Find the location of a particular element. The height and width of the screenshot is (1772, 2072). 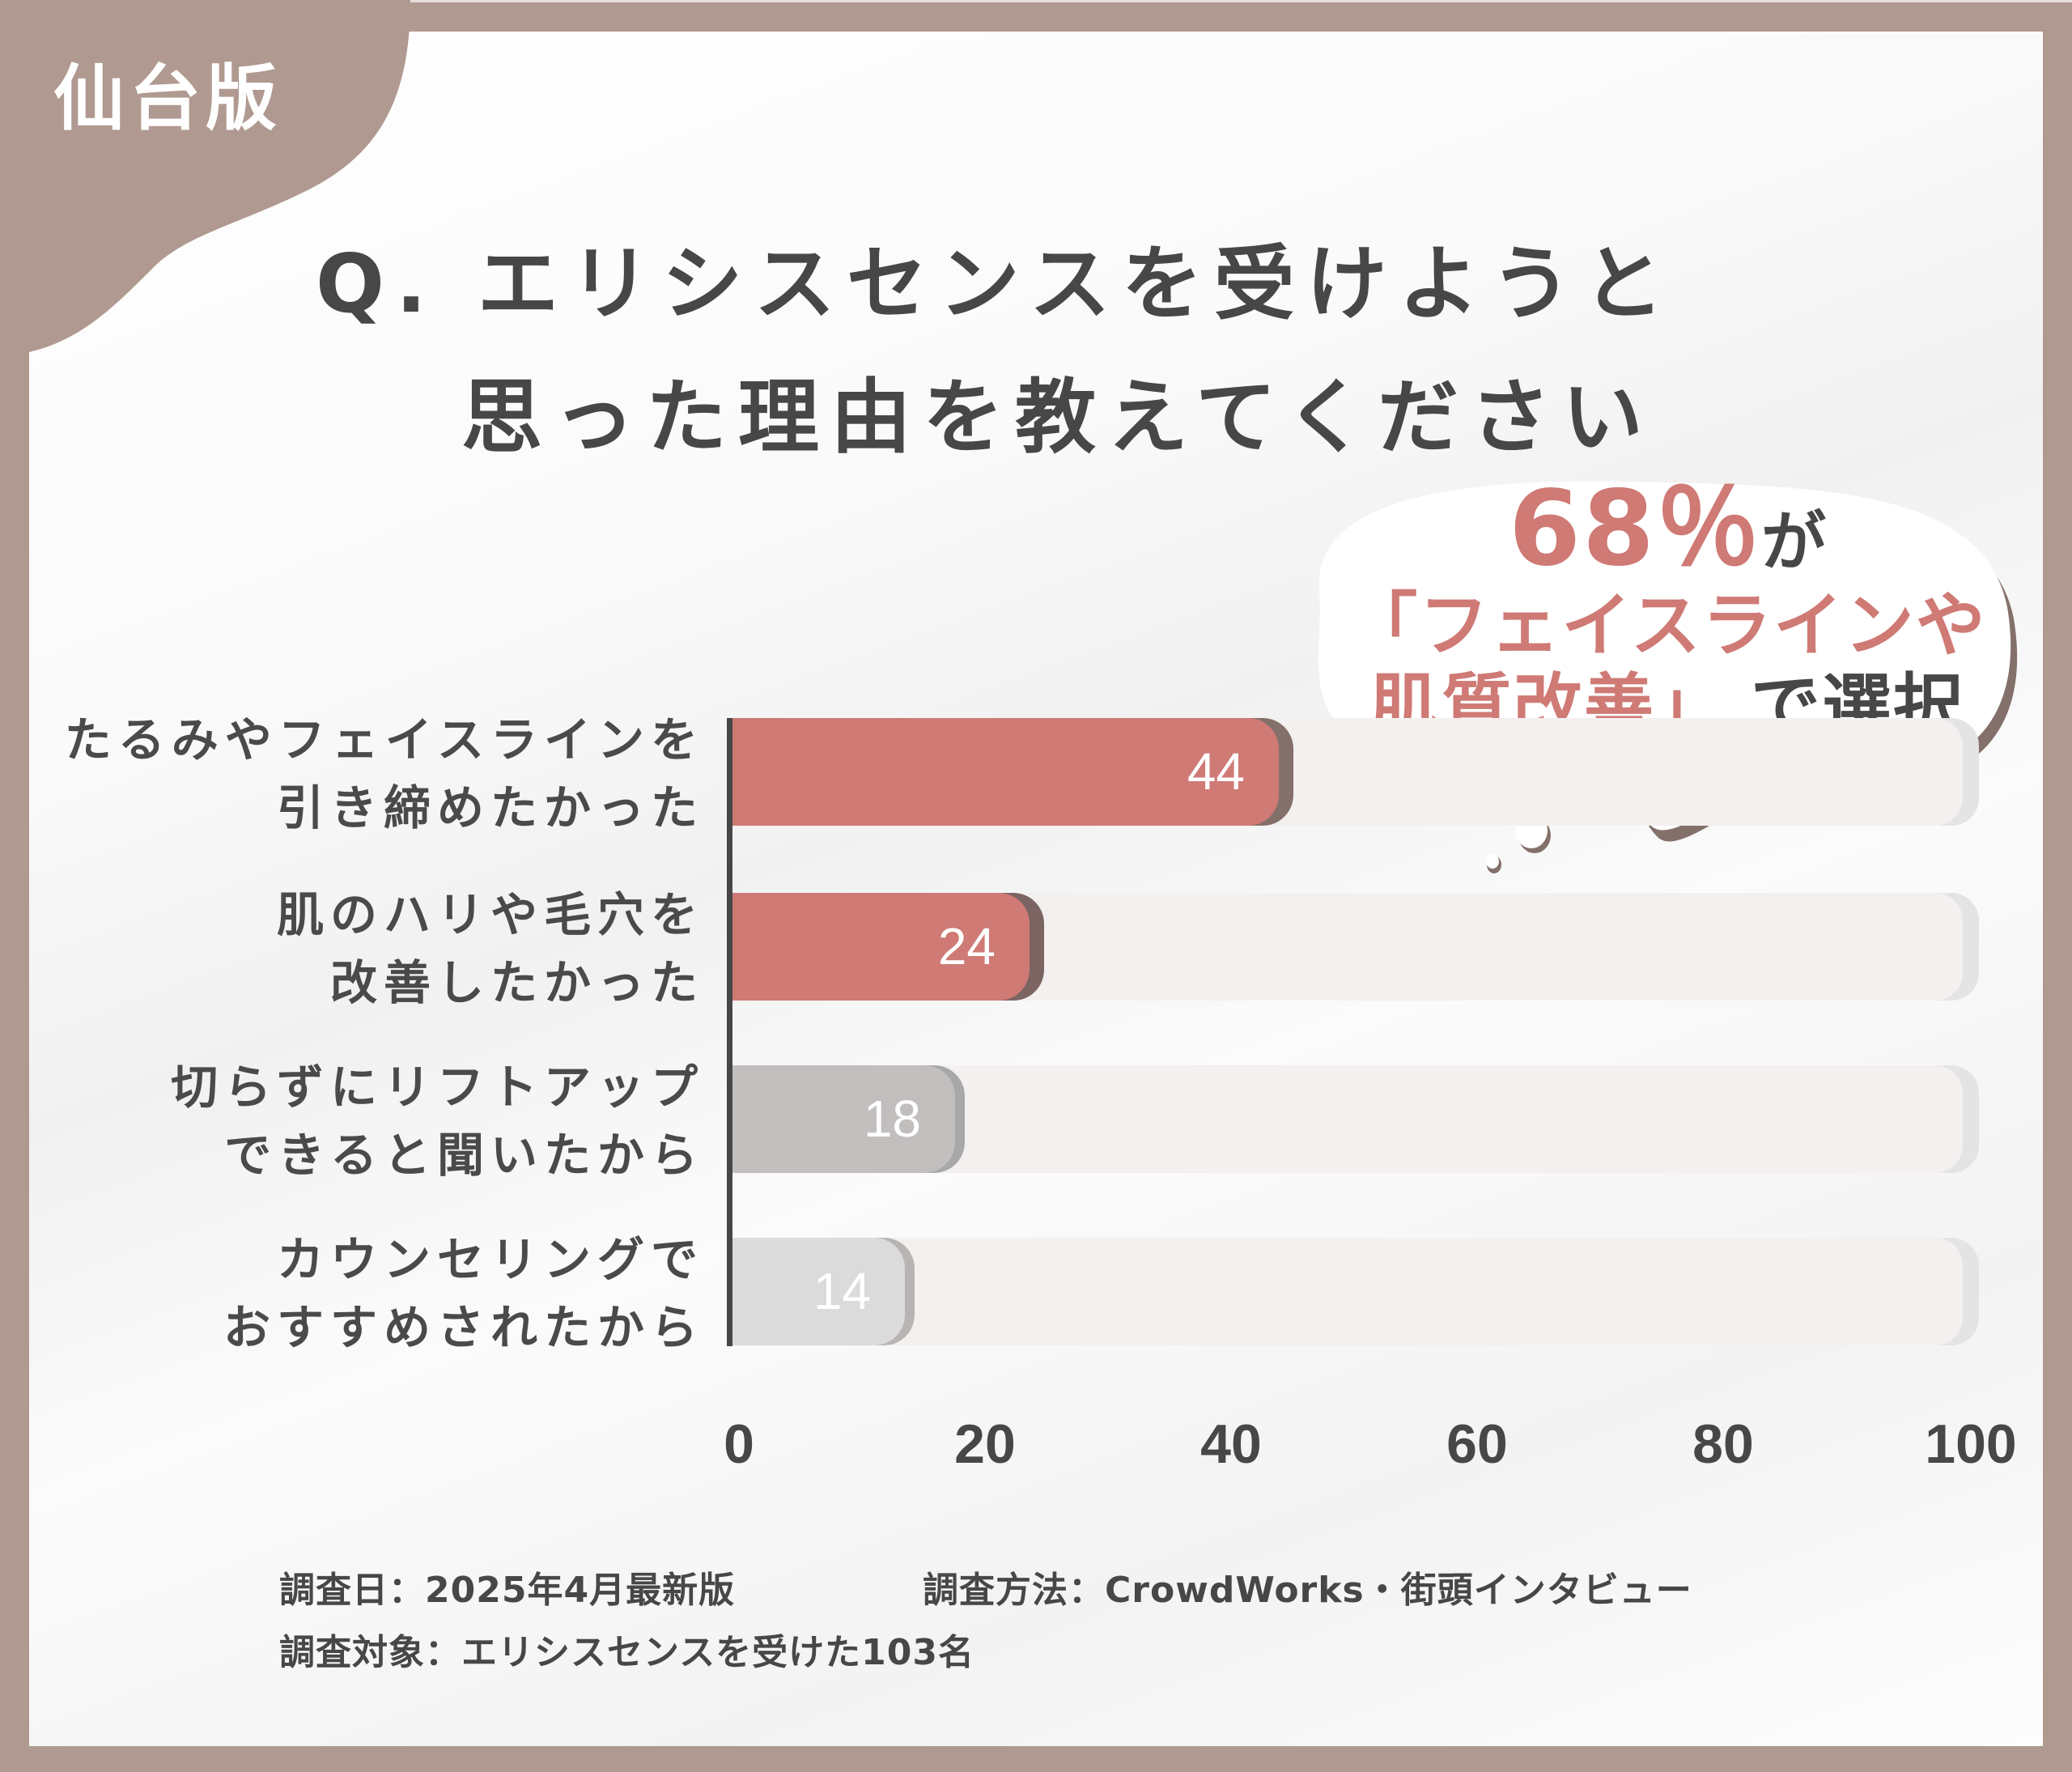

corner-blob-decoration is located at coordinates (205, 178).